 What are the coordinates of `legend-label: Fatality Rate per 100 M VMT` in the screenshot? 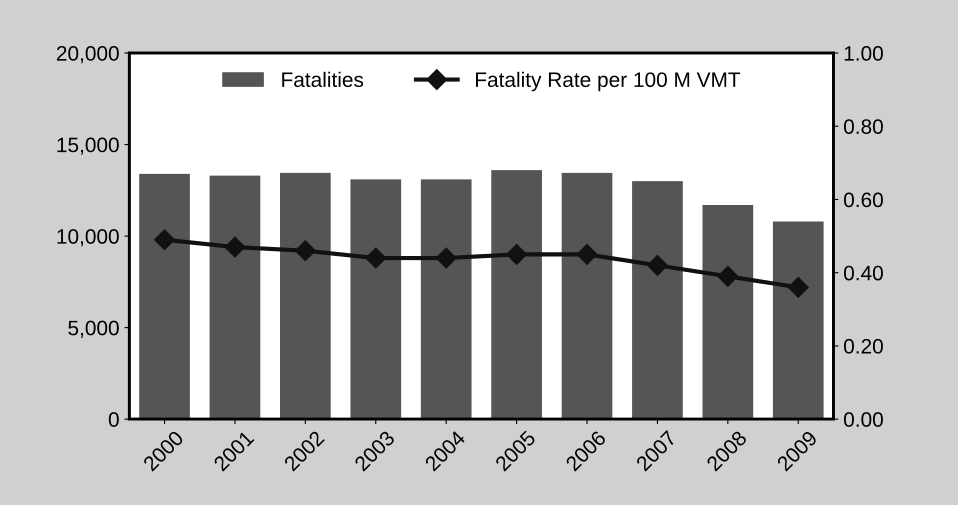 It's located at (608, 82).